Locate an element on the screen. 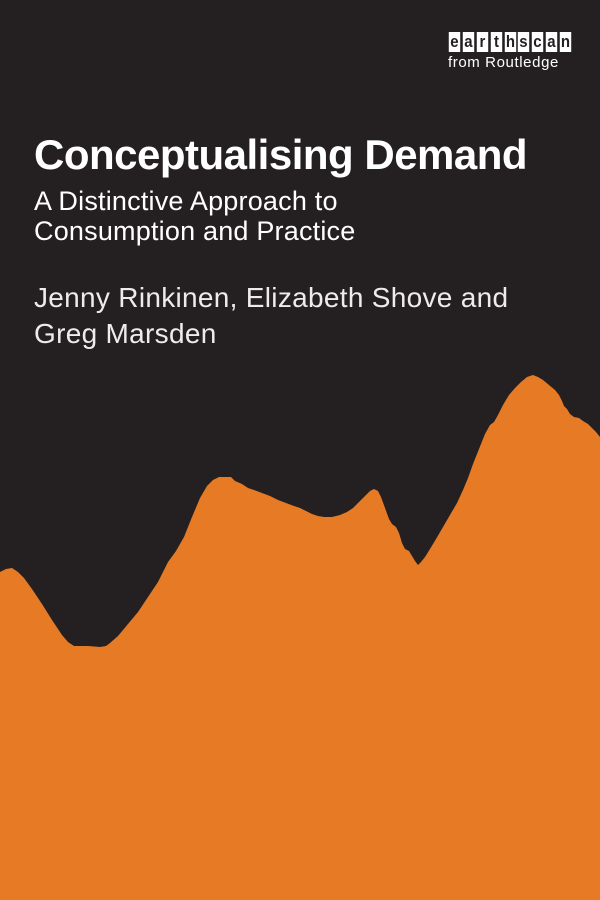 The image size is (600, 900). logo-letter-tile: e is located at coordinates (454, 42).